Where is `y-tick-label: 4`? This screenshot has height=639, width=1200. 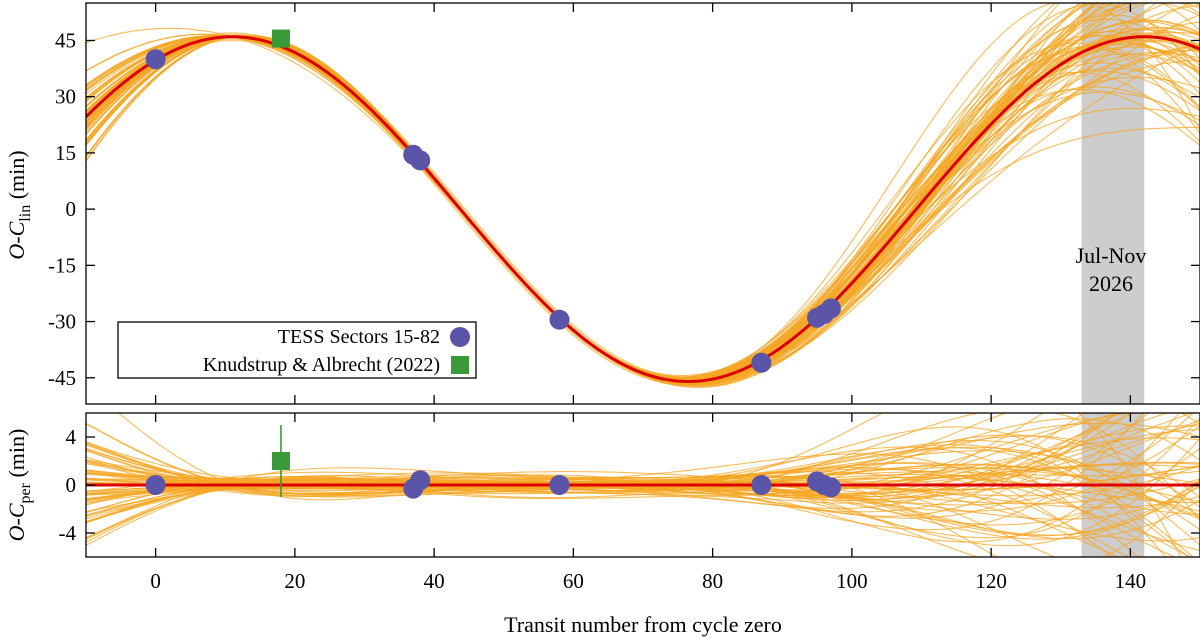 y-tick-label: 4 is located at coordinates (71, 437).